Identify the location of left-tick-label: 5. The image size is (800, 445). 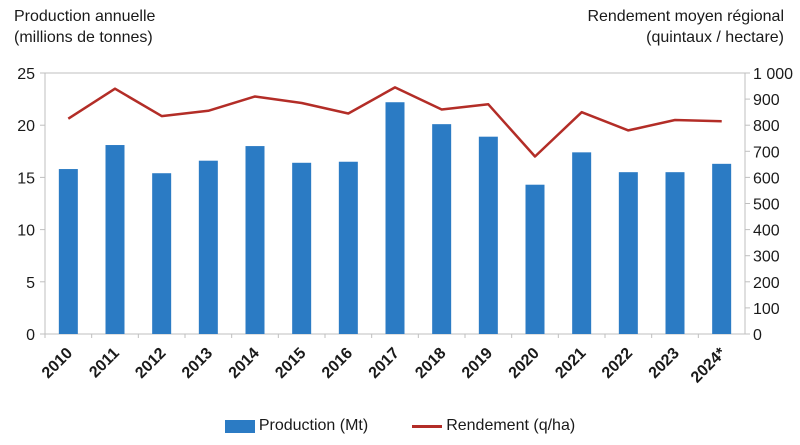
(30, 283).